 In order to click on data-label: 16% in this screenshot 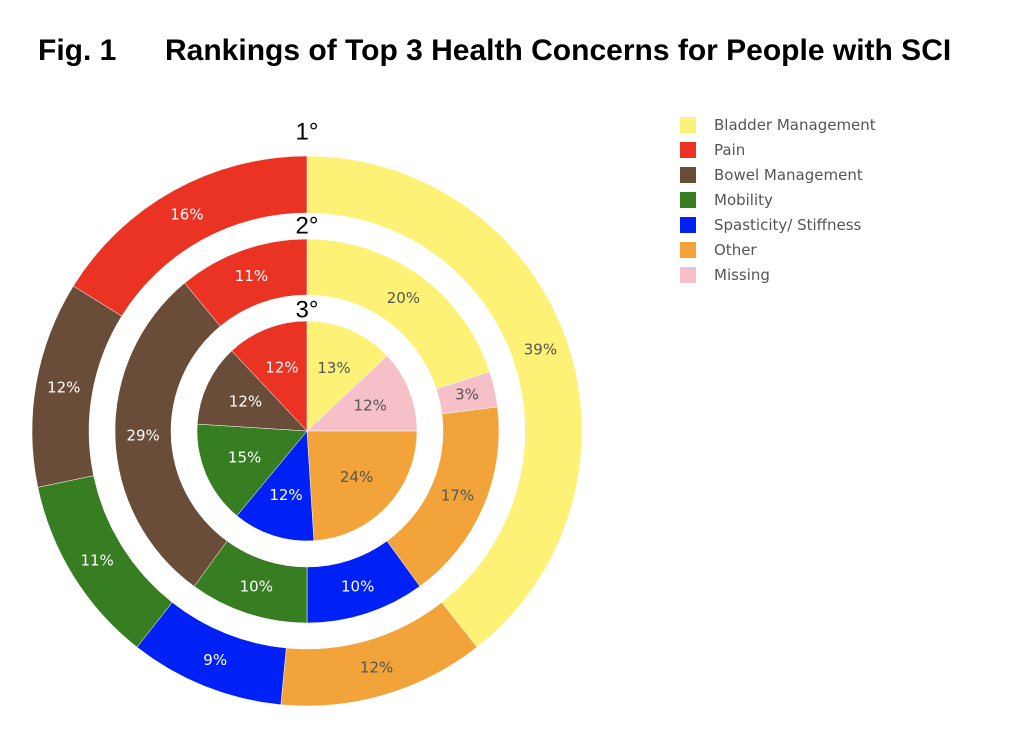, I will do `click(186, 215)`.